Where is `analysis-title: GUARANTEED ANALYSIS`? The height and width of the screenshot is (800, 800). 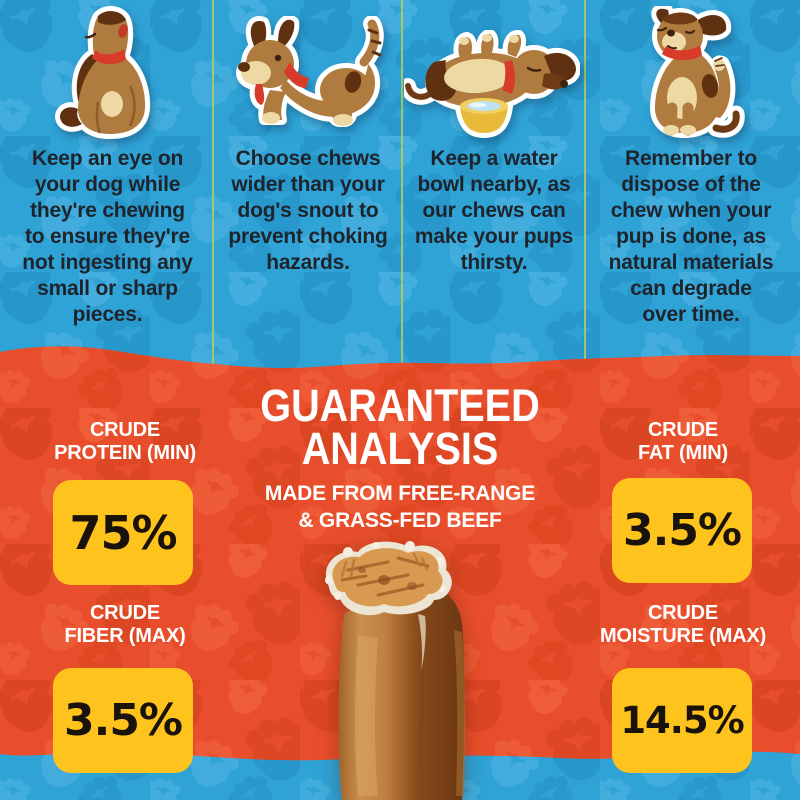 analysis-title: GUARANTEED ANALYSIS is located at coordinates (400, 427).